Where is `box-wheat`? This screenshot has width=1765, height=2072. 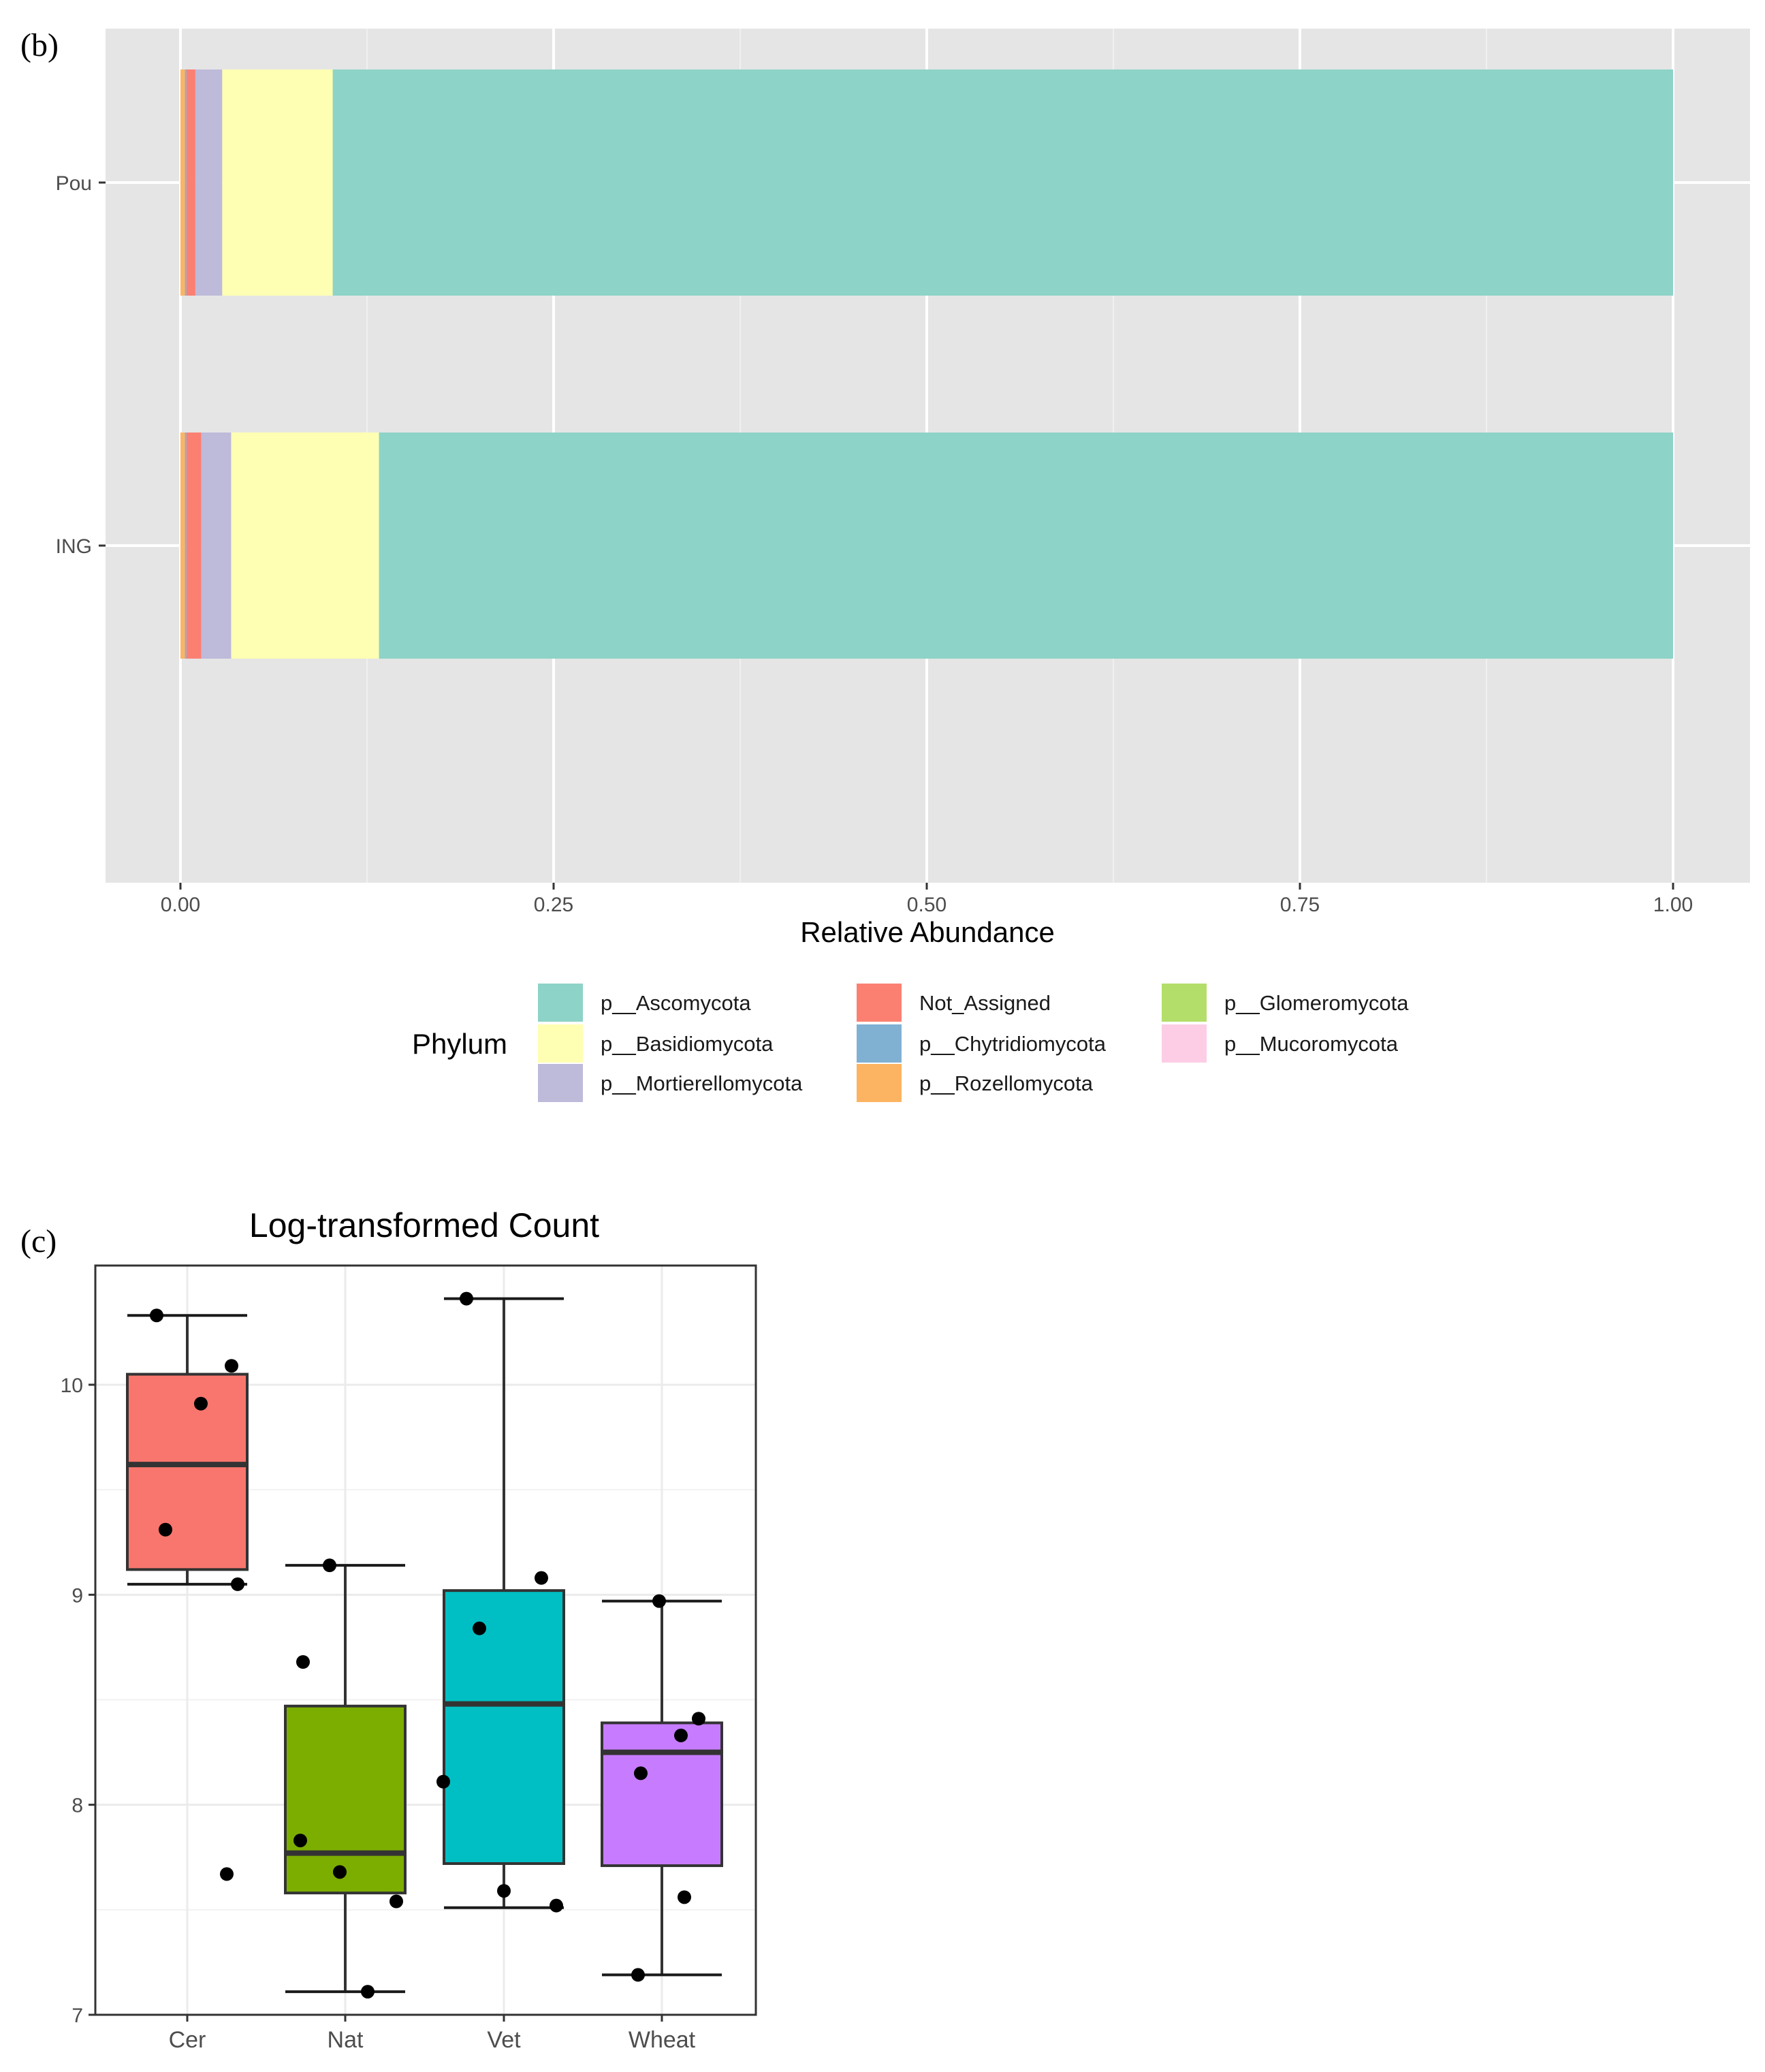 box-wheat is located at coordinates (662, 1794).